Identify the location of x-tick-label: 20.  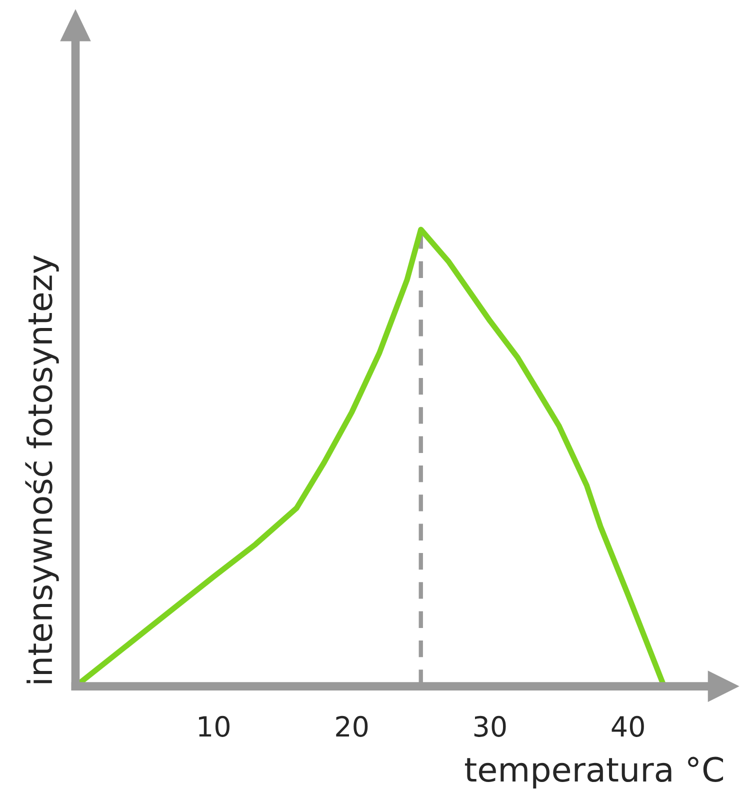
(352, 726).